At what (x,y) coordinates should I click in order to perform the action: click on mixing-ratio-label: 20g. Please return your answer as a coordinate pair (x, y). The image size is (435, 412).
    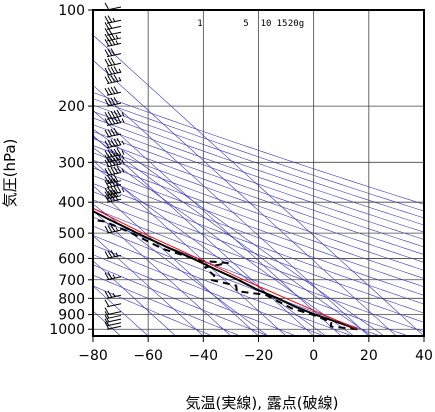
    Looking at the image, I should click on (296, 24).